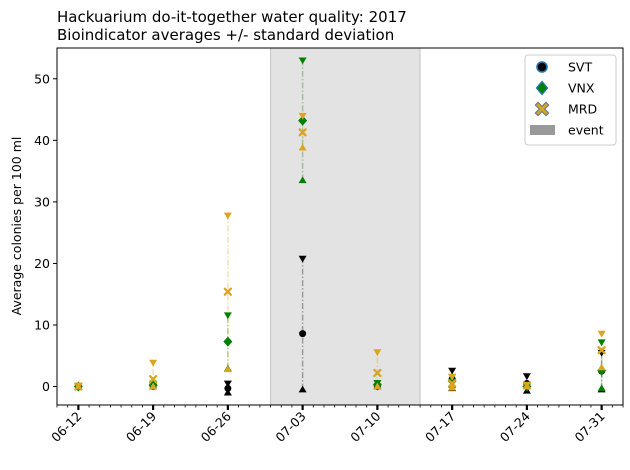  What do you see at coordinates (42, 78) in the screenshot?
I see `y-tick-label: 50` at bounding box center [42, 78].